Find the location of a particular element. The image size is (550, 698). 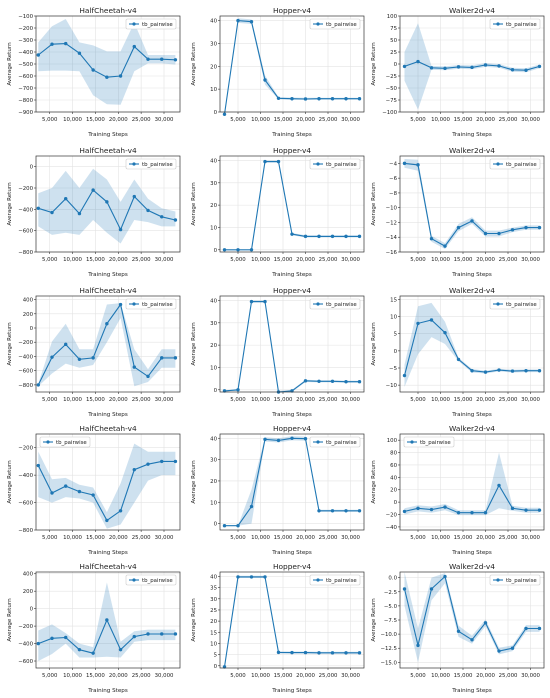

y-tick-label: −10 is located at coordinates (392, 386).